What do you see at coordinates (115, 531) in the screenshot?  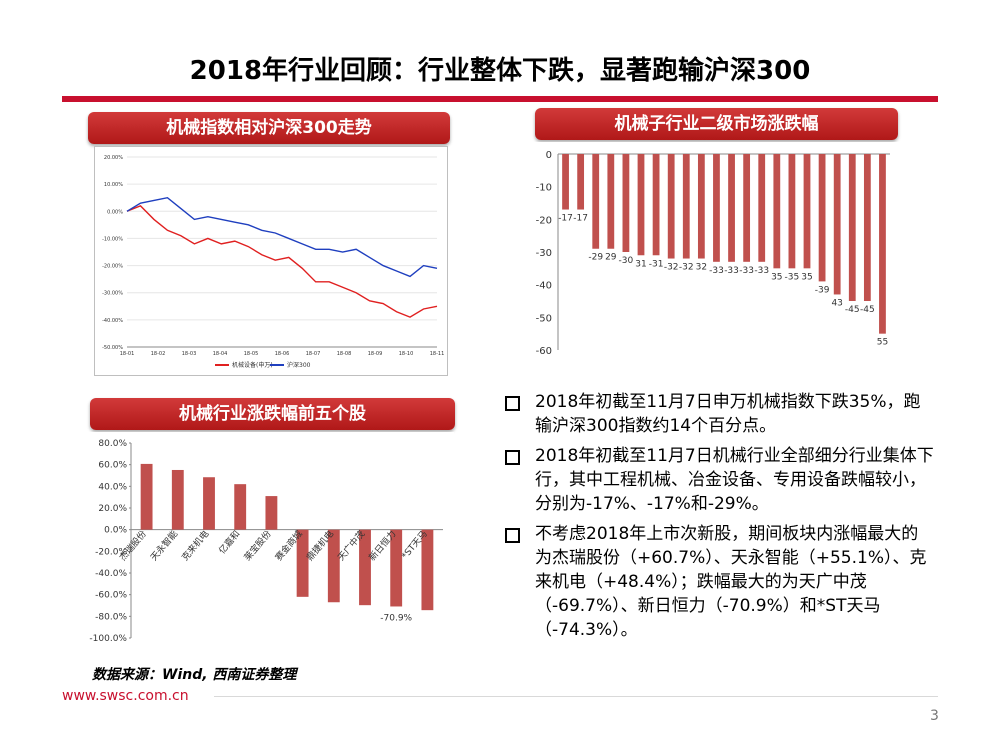 I see `y-tick-label: 0.0%` at bounding box center [115, 531].